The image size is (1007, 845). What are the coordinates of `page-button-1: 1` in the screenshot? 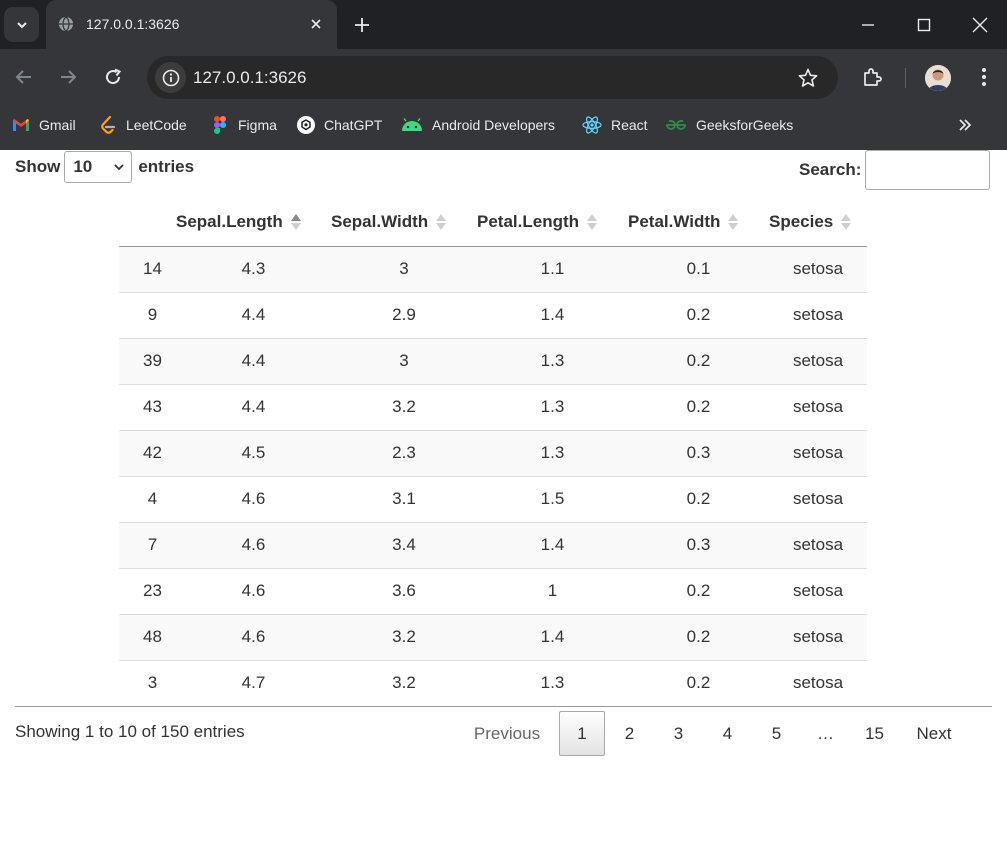 It's located at (582, 733).